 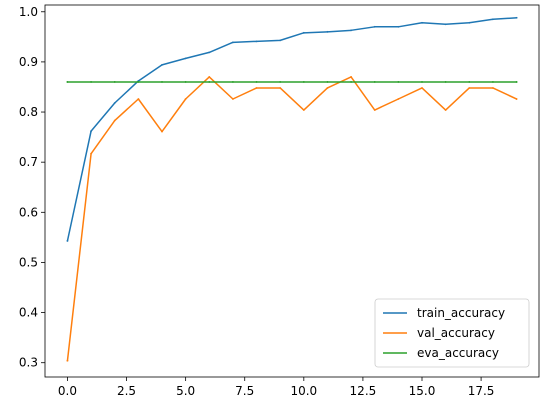 I want to click on x-tick-label: 7.5, so click(x=244, y=391).